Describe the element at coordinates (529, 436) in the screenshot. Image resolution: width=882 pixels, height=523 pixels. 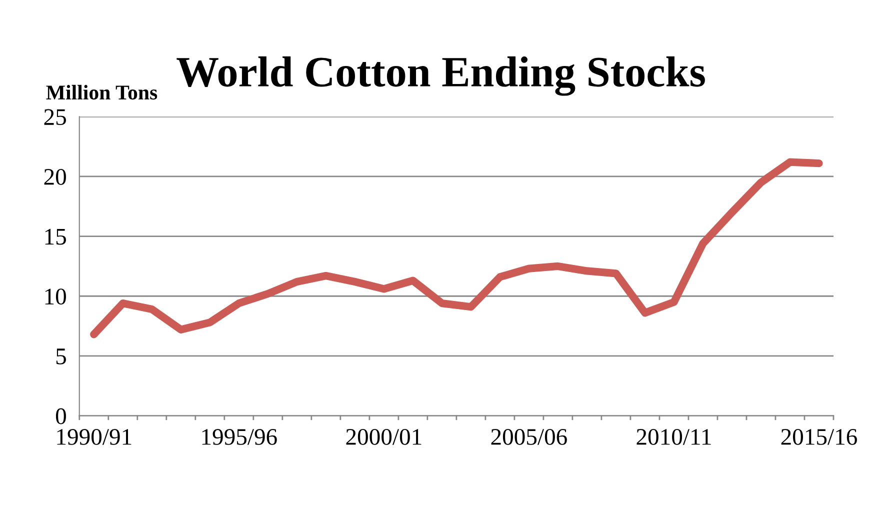
I see `x-tick-label: 2005/06` at that location.